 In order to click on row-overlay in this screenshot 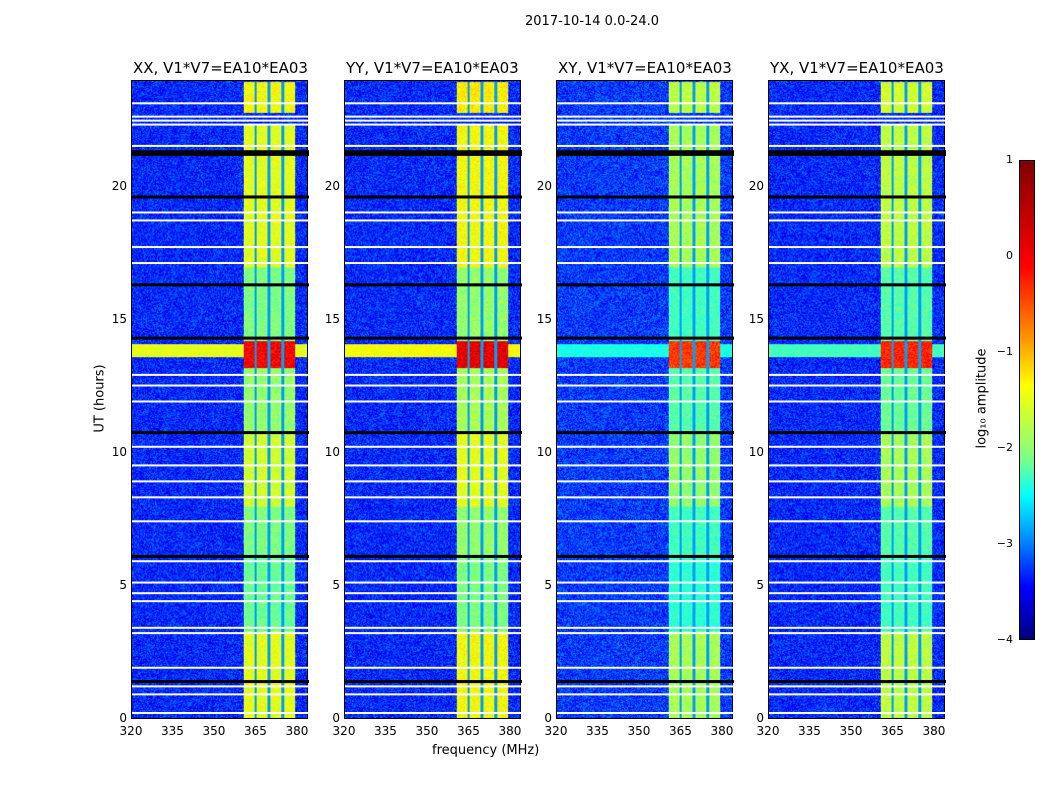, I will do `click(645, 408)`.